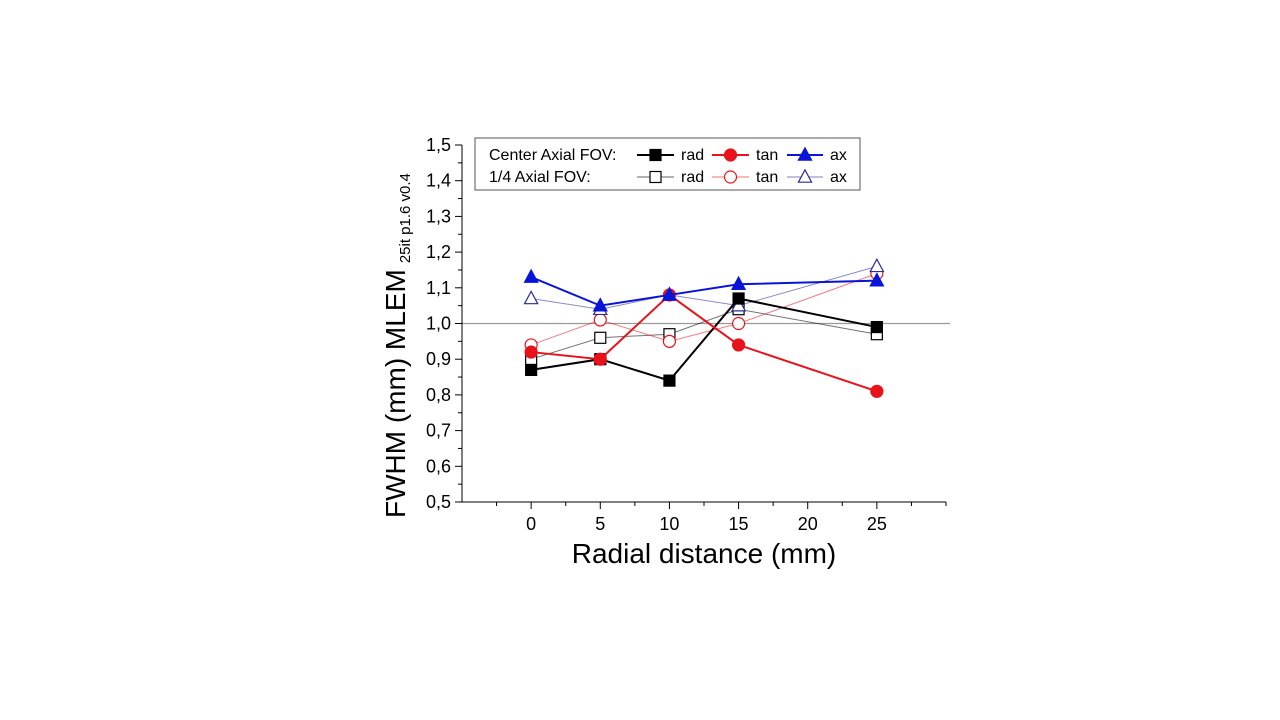  What do you see at coordinates (438, 288) in the screenshot?
I see `y-tick-label: 1,1` at bounding box center [438, 288].